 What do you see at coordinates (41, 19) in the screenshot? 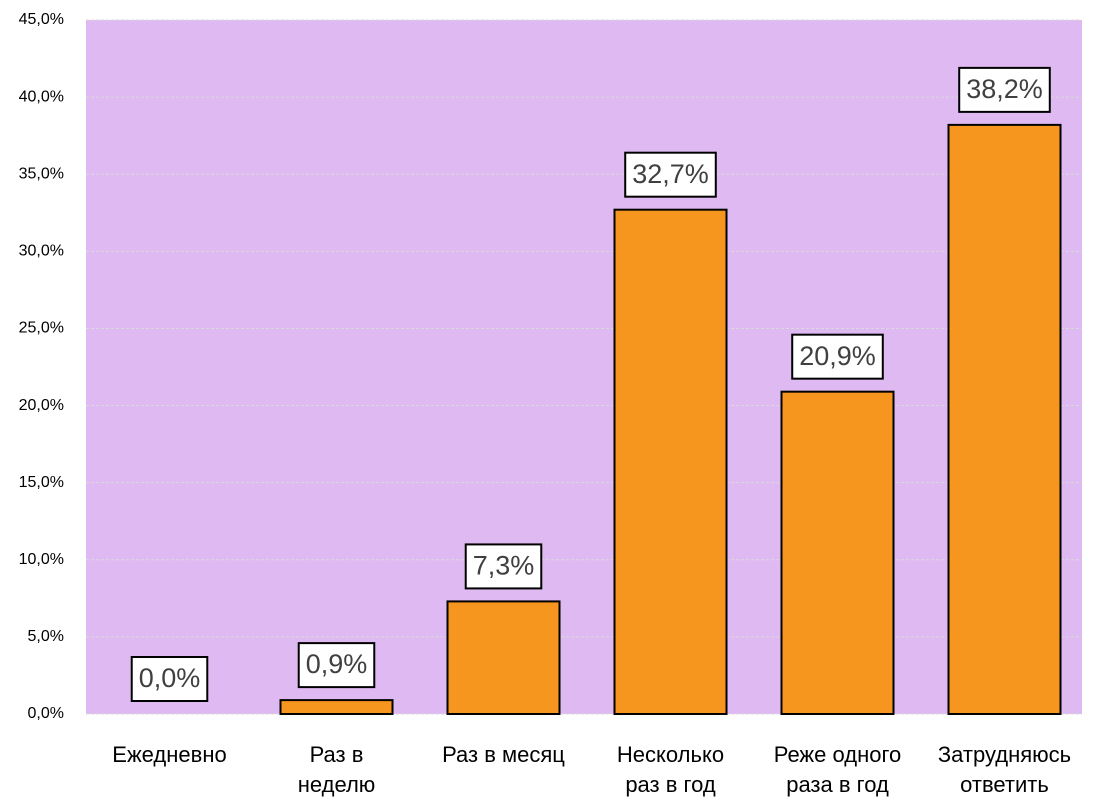
I see `y-tick-label: 45,0%` at bounding box center [41, 19].